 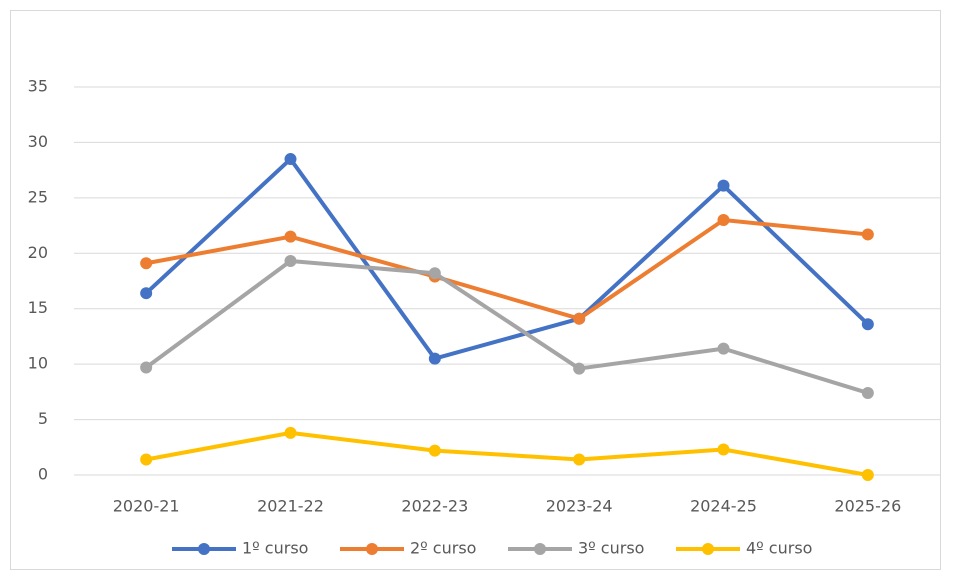 I want to click on legend-label: 3º curso, so click(x=611, y=548).